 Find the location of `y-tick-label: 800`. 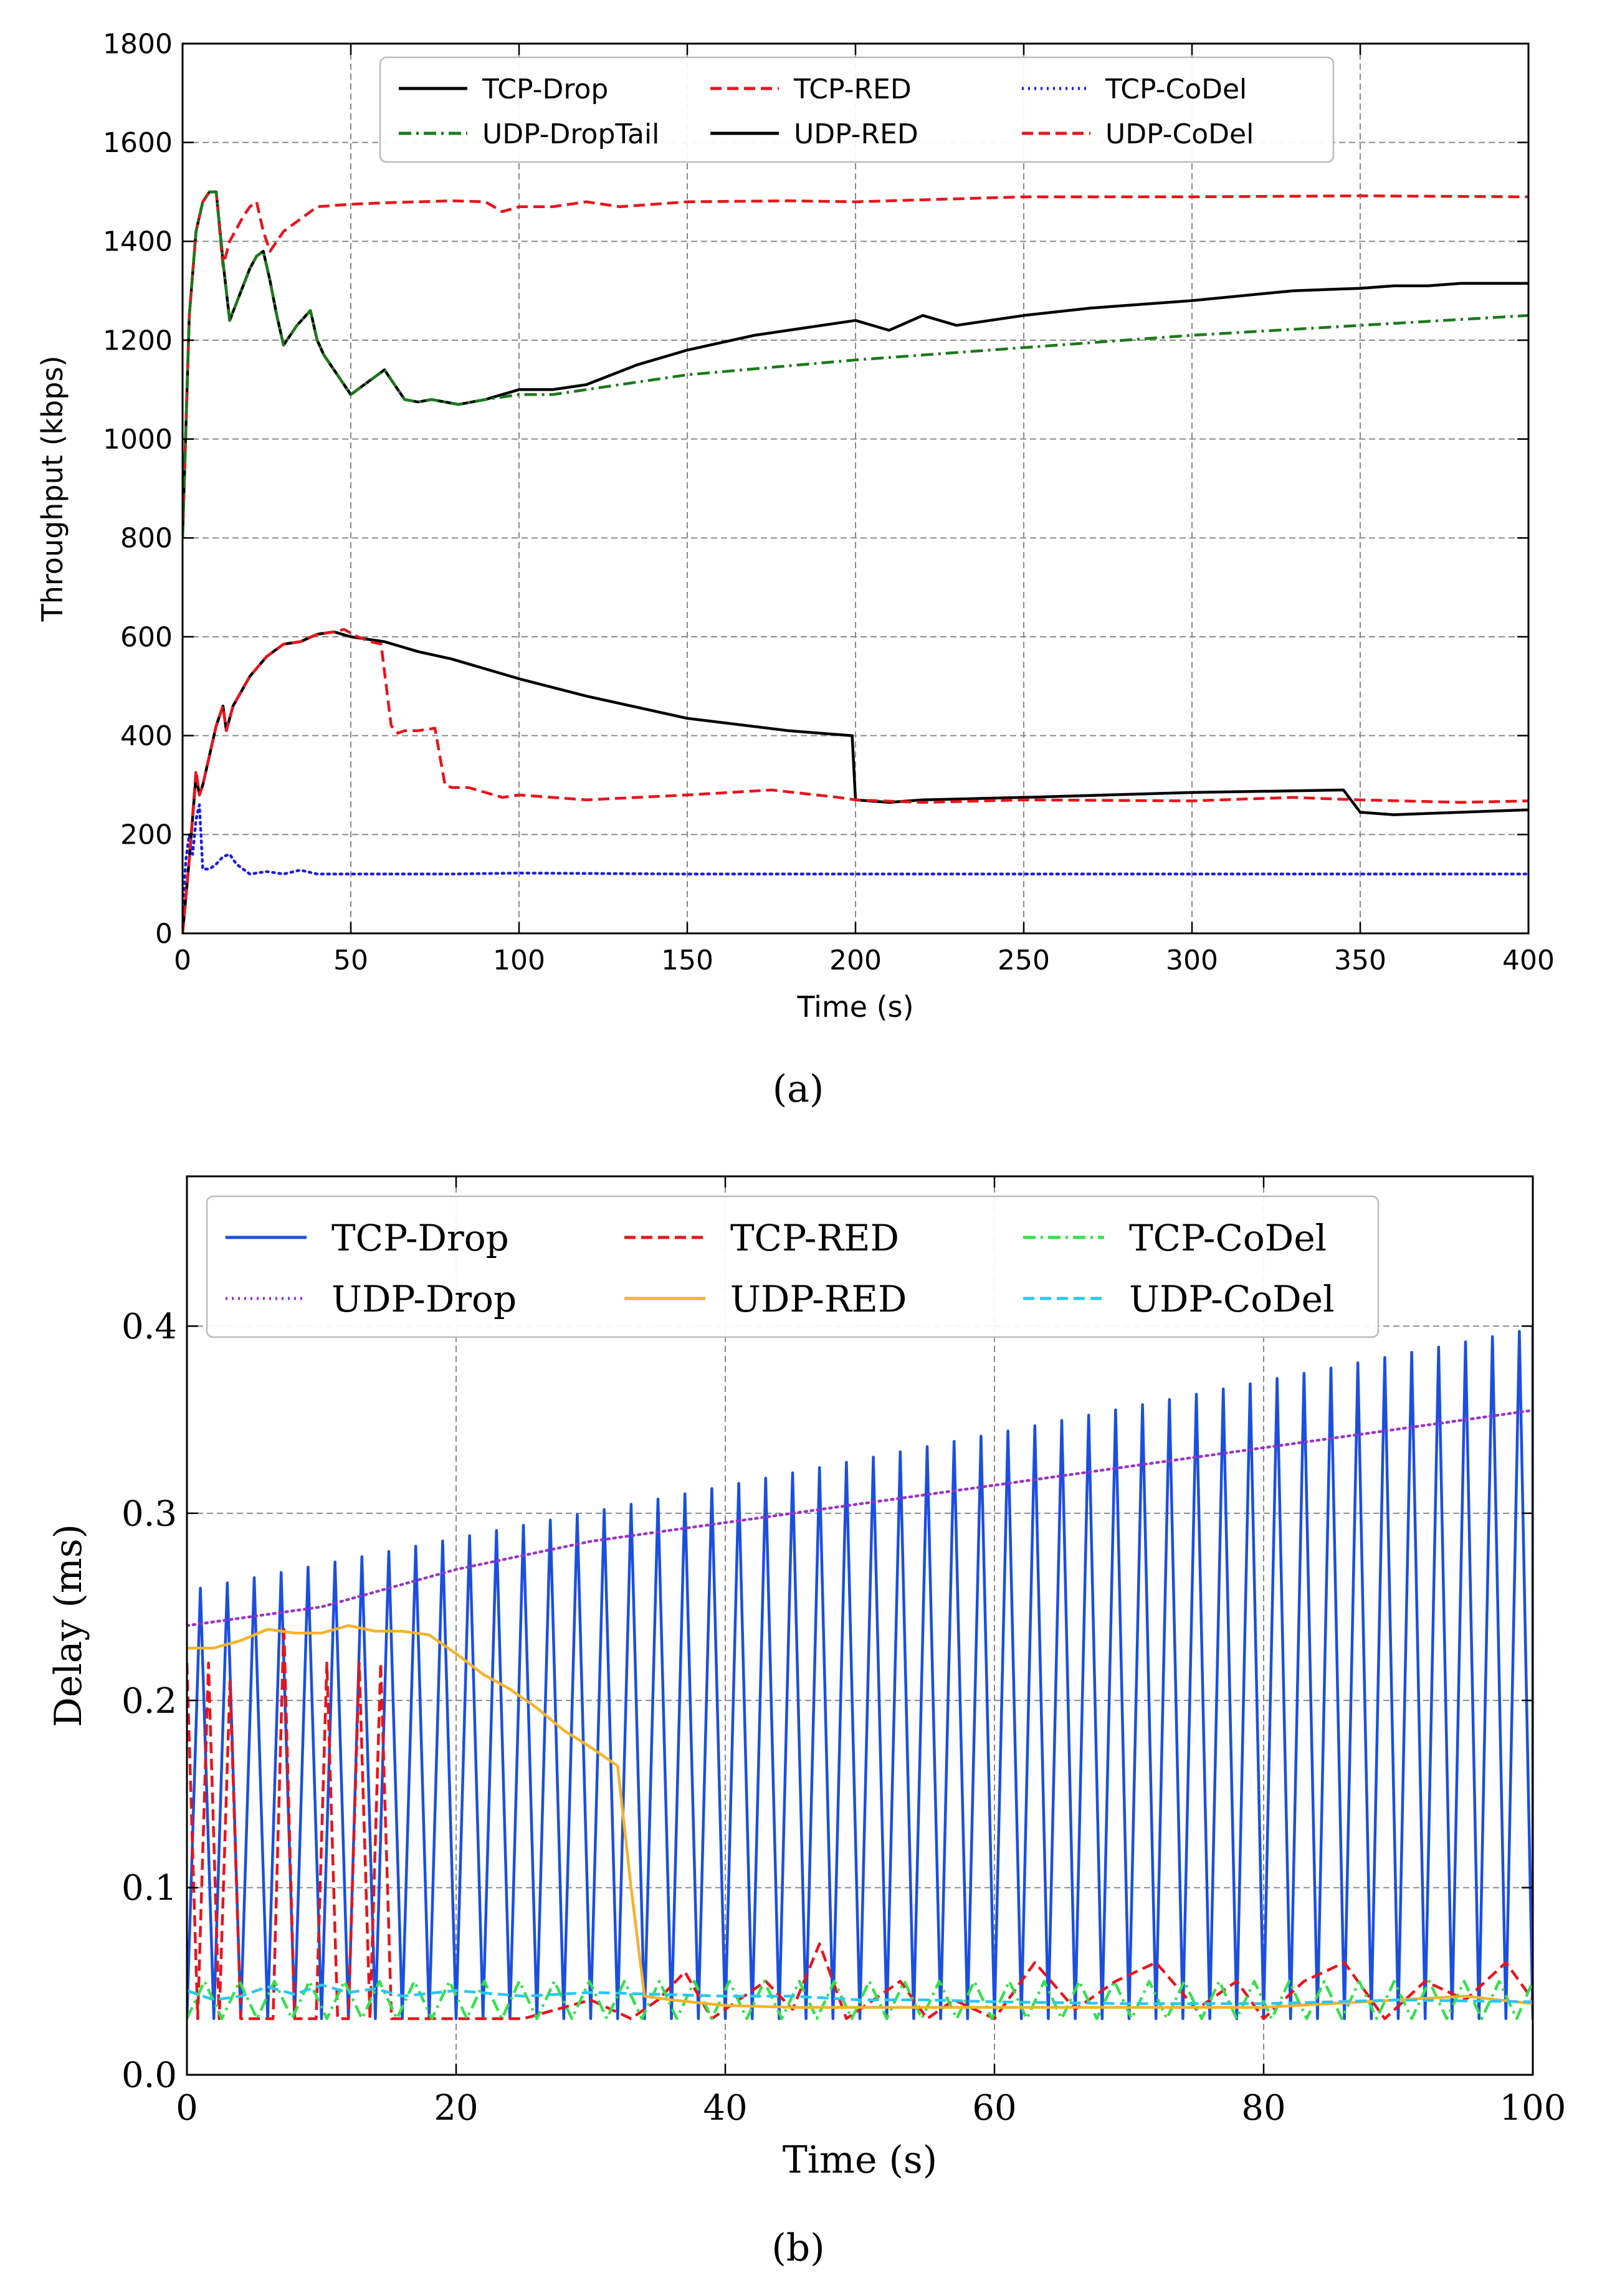

y-tick-label: 800 is located at coordinates (146, 539).